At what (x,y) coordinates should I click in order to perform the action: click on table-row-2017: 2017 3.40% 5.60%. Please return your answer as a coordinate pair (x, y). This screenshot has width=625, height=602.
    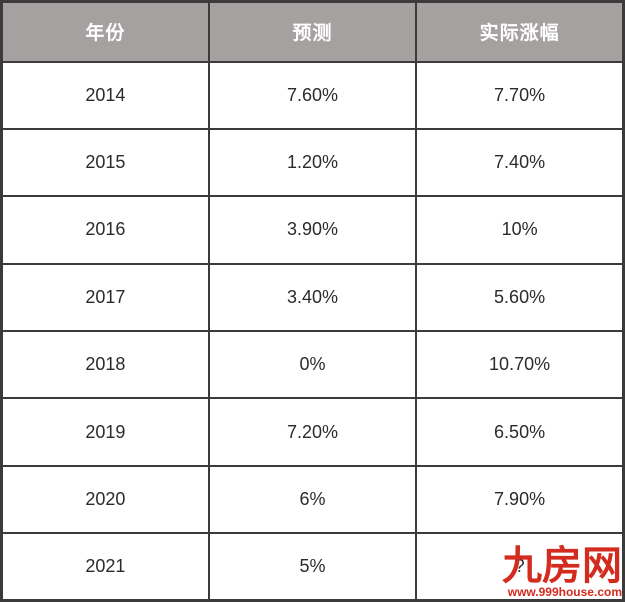
    Looking at the image, I should click on (312, 297).